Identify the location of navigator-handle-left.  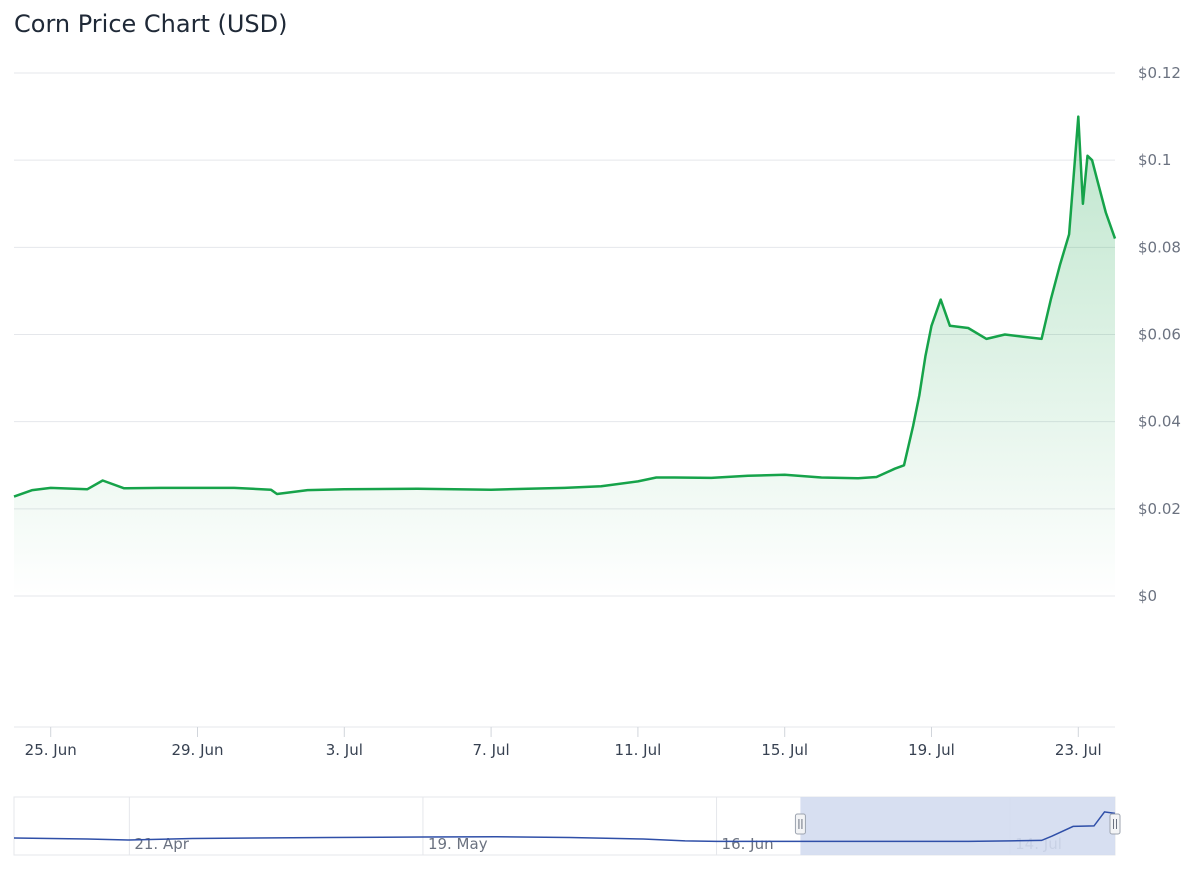
(800, 824).